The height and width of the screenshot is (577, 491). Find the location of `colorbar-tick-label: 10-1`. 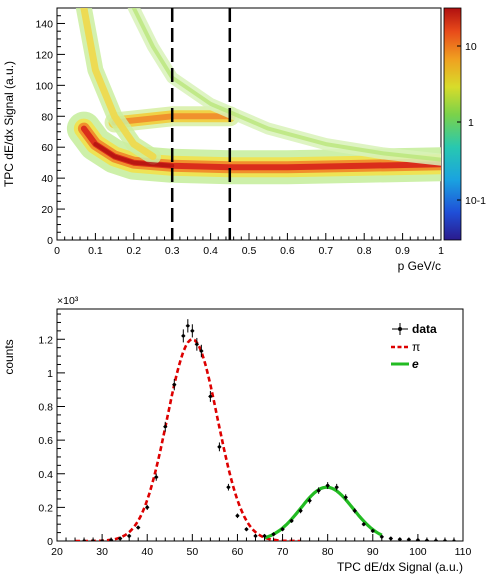

colorbar-tick-label: 10-1 is located at coordinates (475, 201).